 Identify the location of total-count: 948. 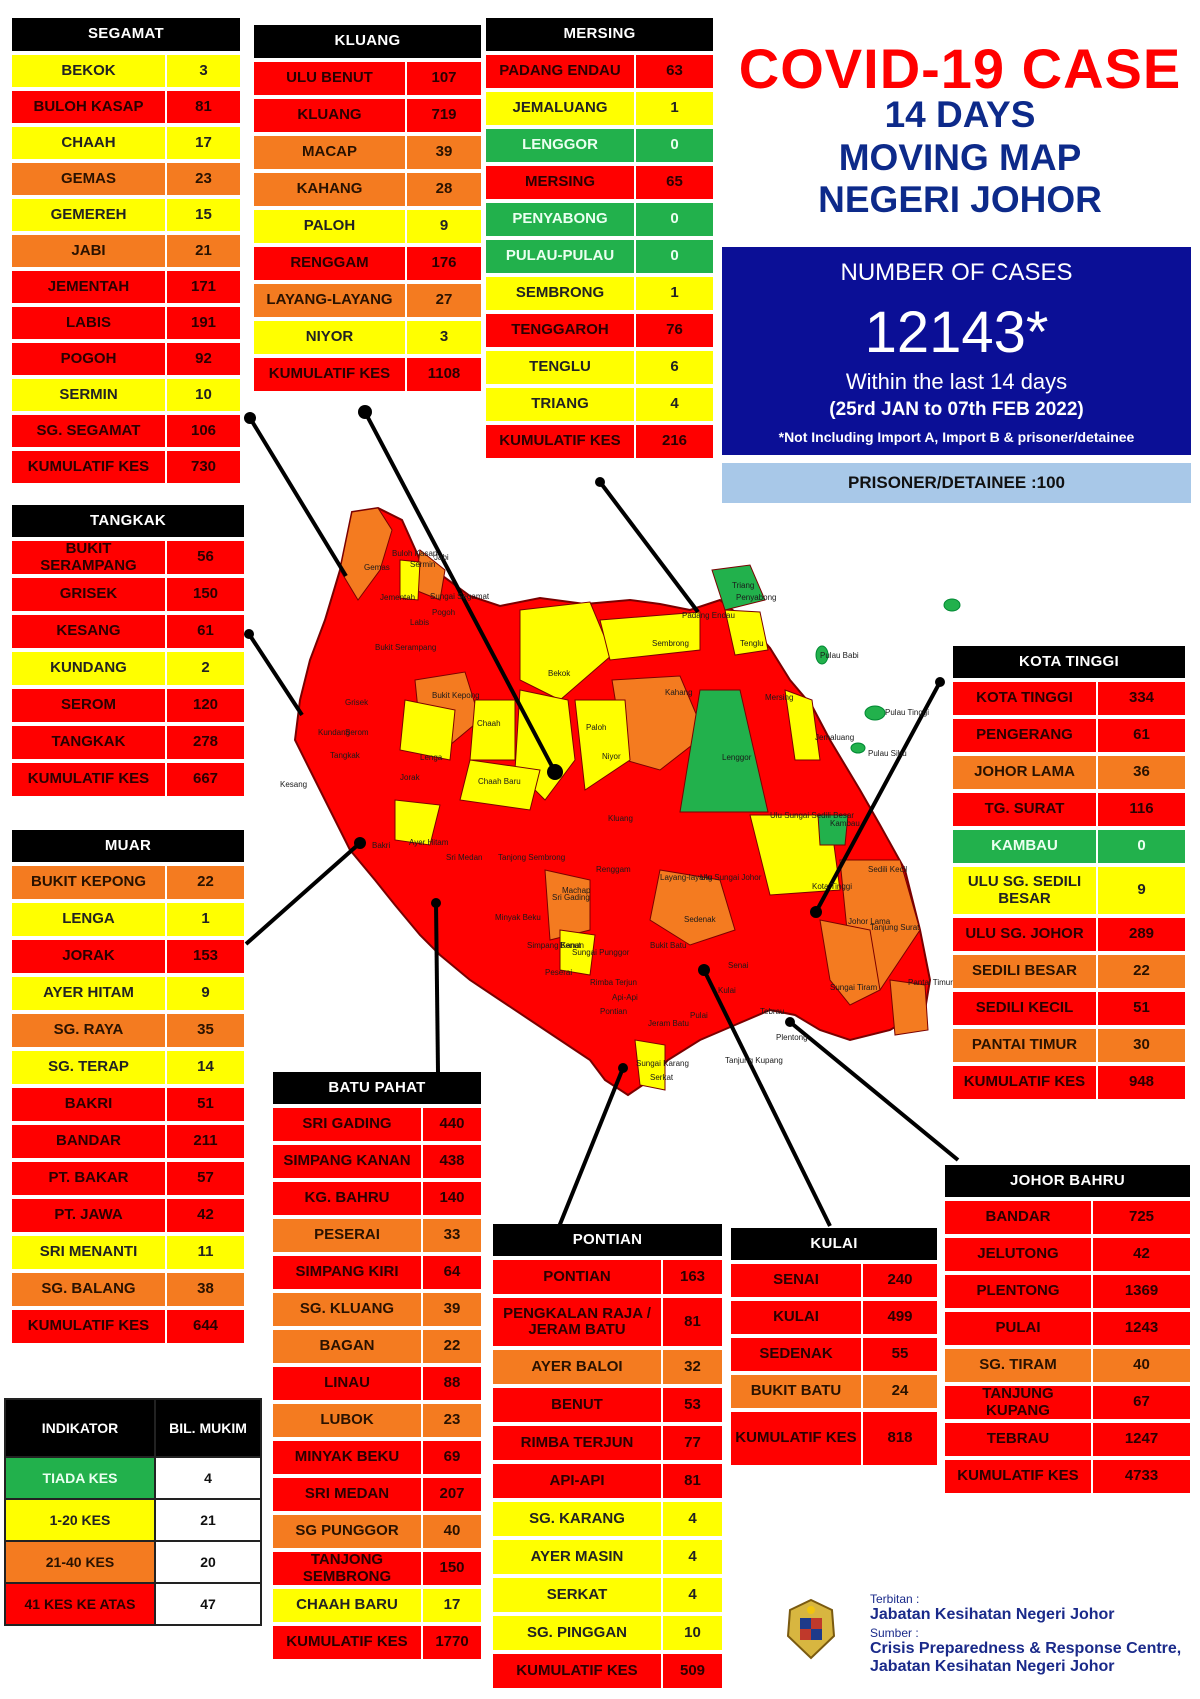
(1140, 1082).